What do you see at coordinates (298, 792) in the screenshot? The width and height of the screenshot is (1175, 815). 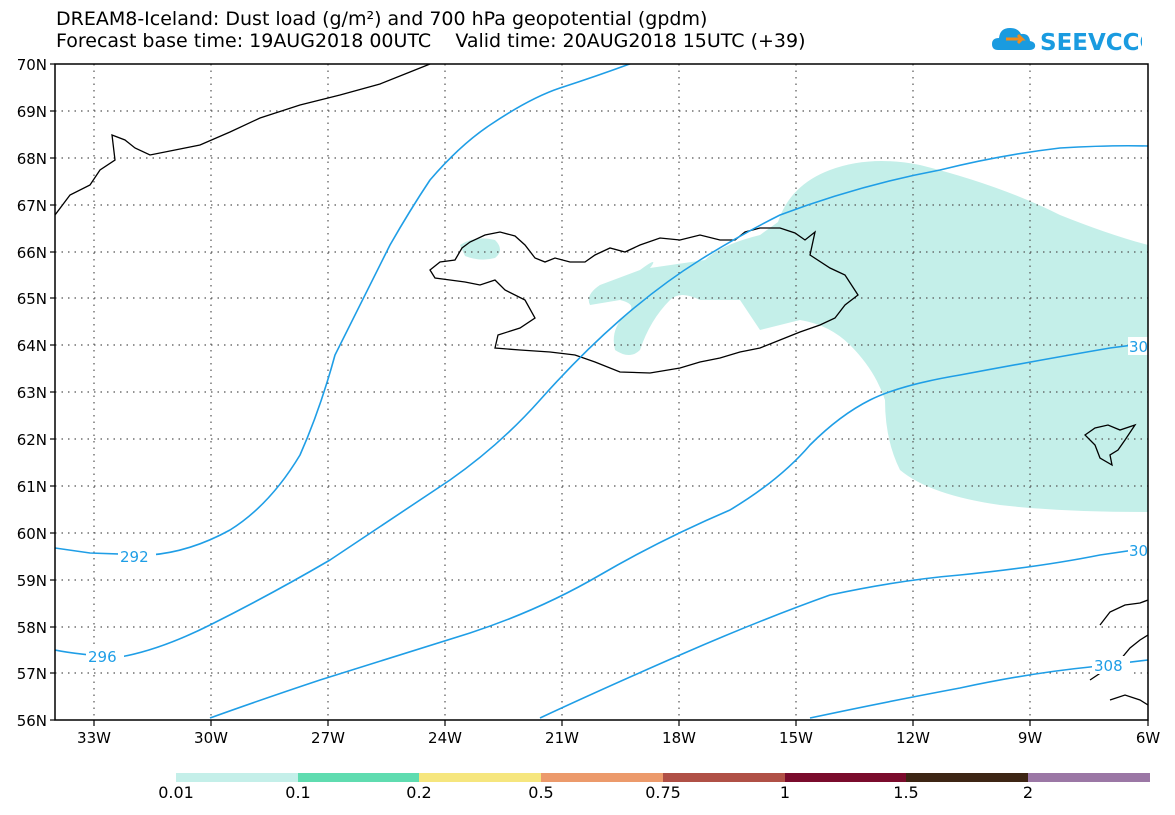 I see `colorbar-label: 0.1` at bounding box center [298, 792].